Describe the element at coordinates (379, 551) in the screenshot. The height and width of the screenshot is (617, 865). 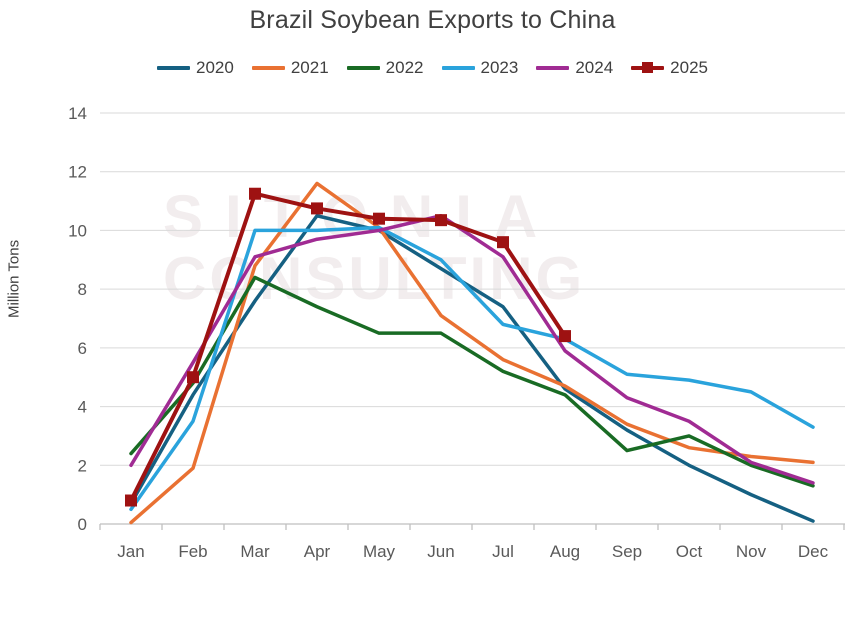
I see `x-tick-label: May` at that location.